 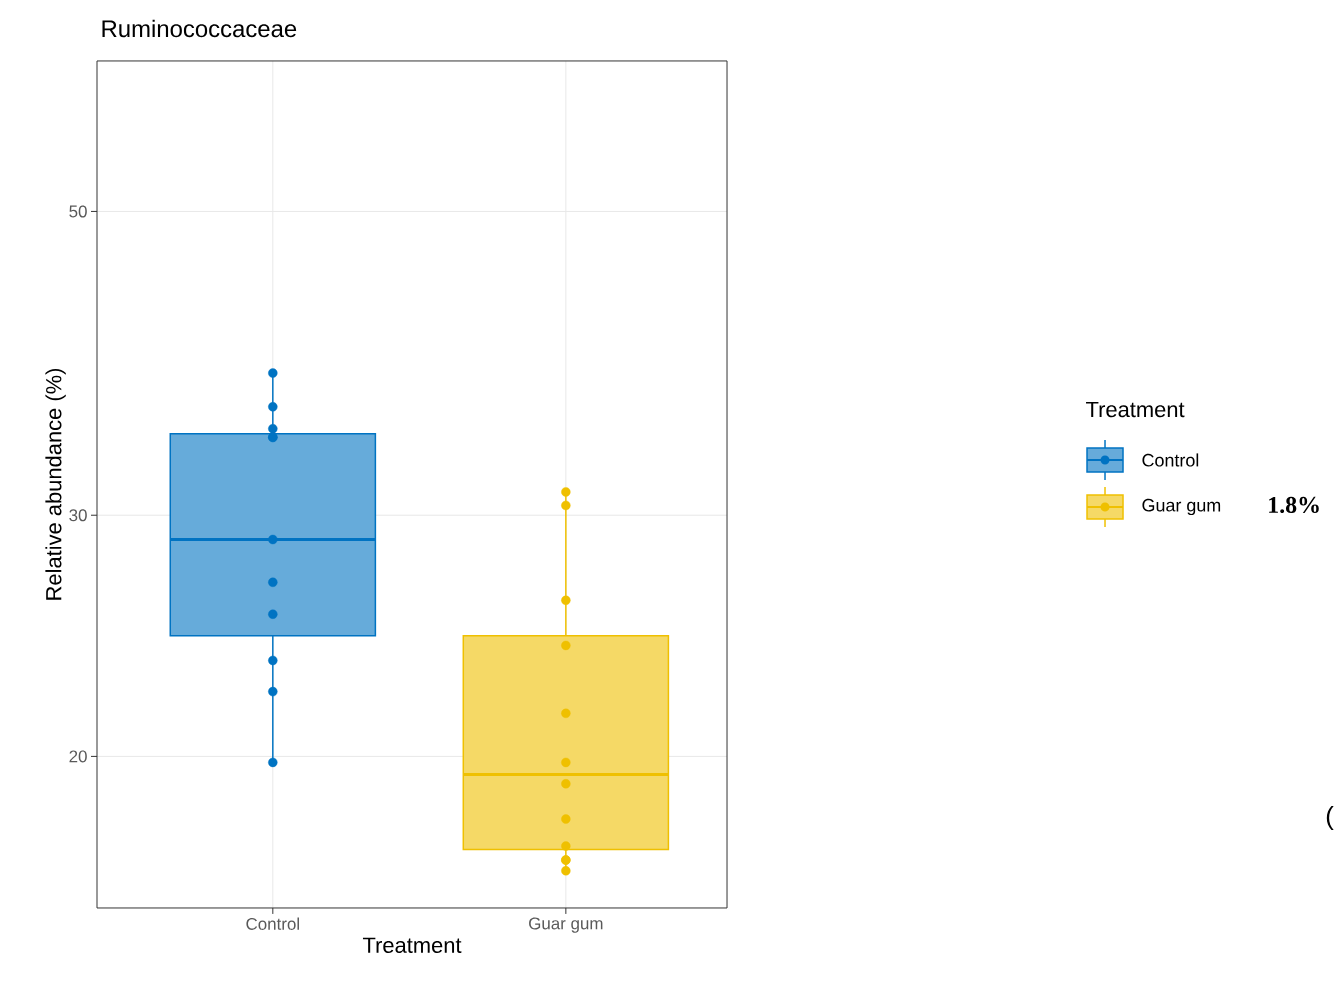 What do you see at coordinates (412, 945) in the screenshot?
I see `x-axis-title: Treatment` at bounding box center [412, 945].